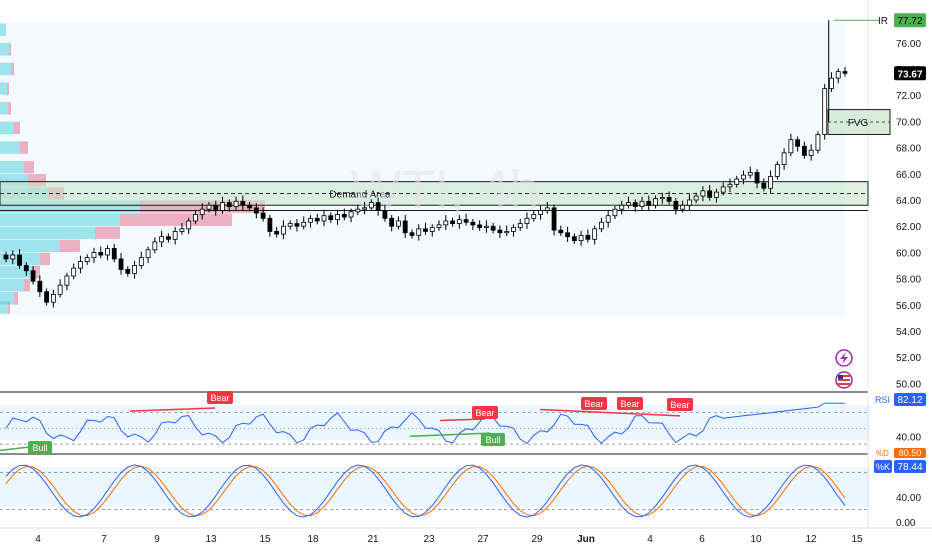 This screenshot has width=932, height=550. Describe the element at coordinates (844, 380) in the screenshot. I see `us-flag-icon` at that location.